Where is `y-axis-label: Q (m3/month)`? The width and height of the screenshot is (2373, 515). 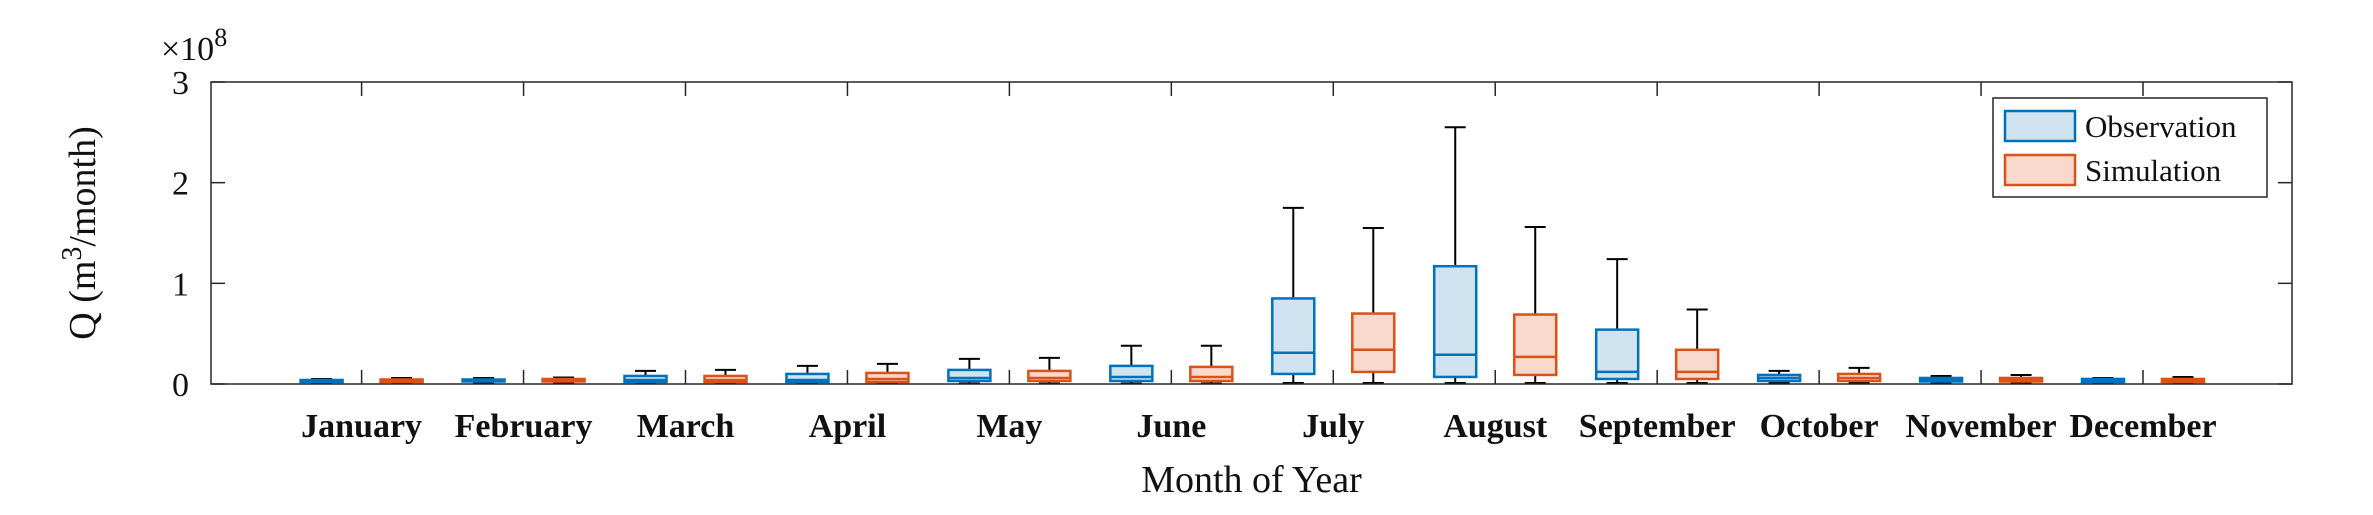 y-axis-label: Q (m3/month) is located at coordinates (80, 232).